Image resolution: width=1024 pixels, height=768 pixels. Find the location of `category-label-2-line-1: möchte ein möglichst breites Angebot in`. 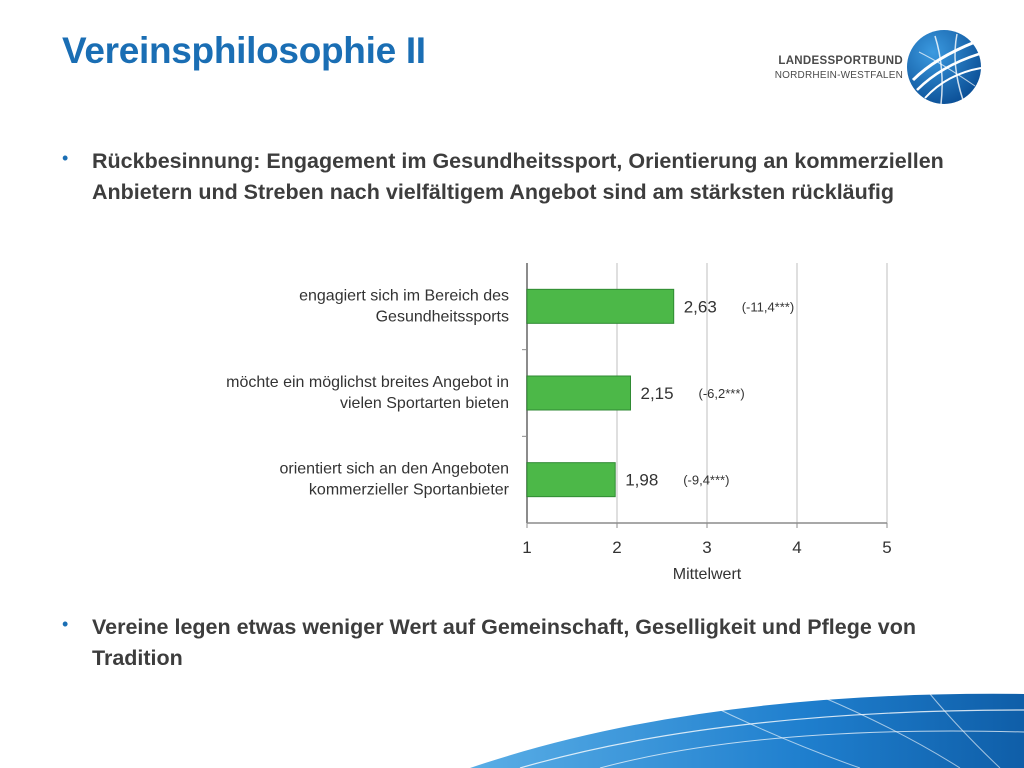

category-label-2-line-1: möchte ein möglichst breites Angebot in is located at coordinates (367, 382).